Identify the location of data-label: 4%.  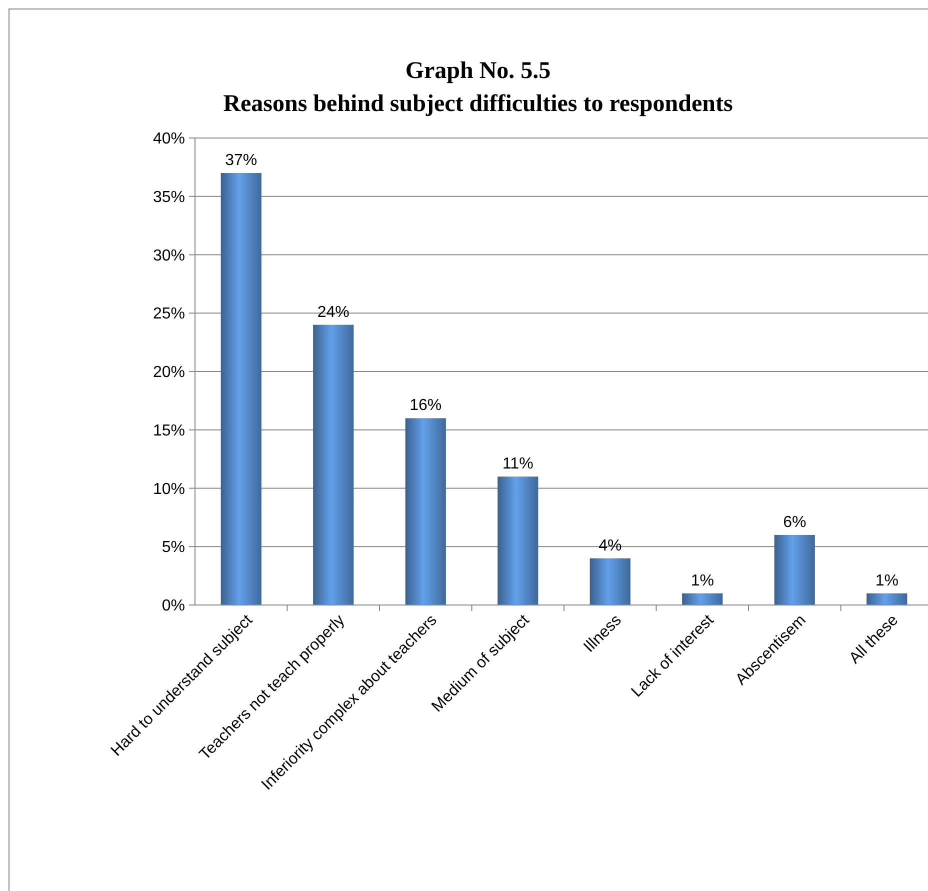
(610, 545).